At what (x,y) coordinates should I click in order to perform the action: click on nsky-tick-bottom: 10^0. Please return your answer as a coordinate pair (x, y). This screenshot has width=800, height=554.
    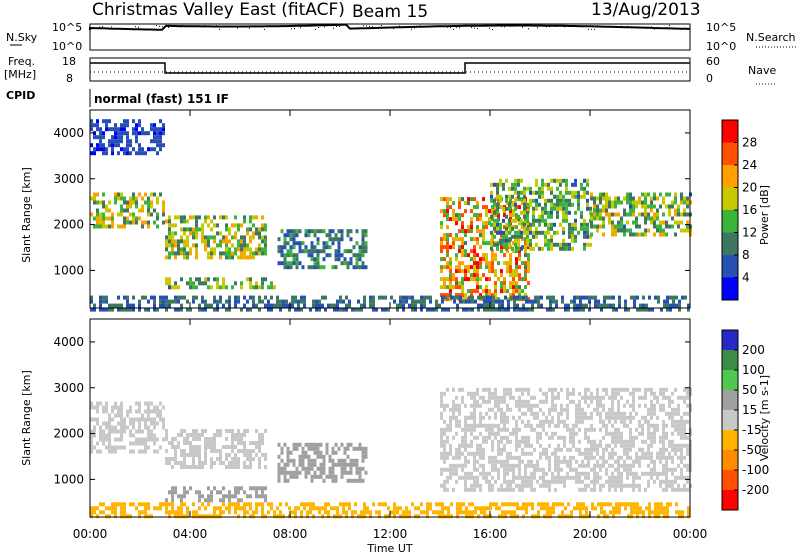
    Looking at the image, I should click on (67, 46).